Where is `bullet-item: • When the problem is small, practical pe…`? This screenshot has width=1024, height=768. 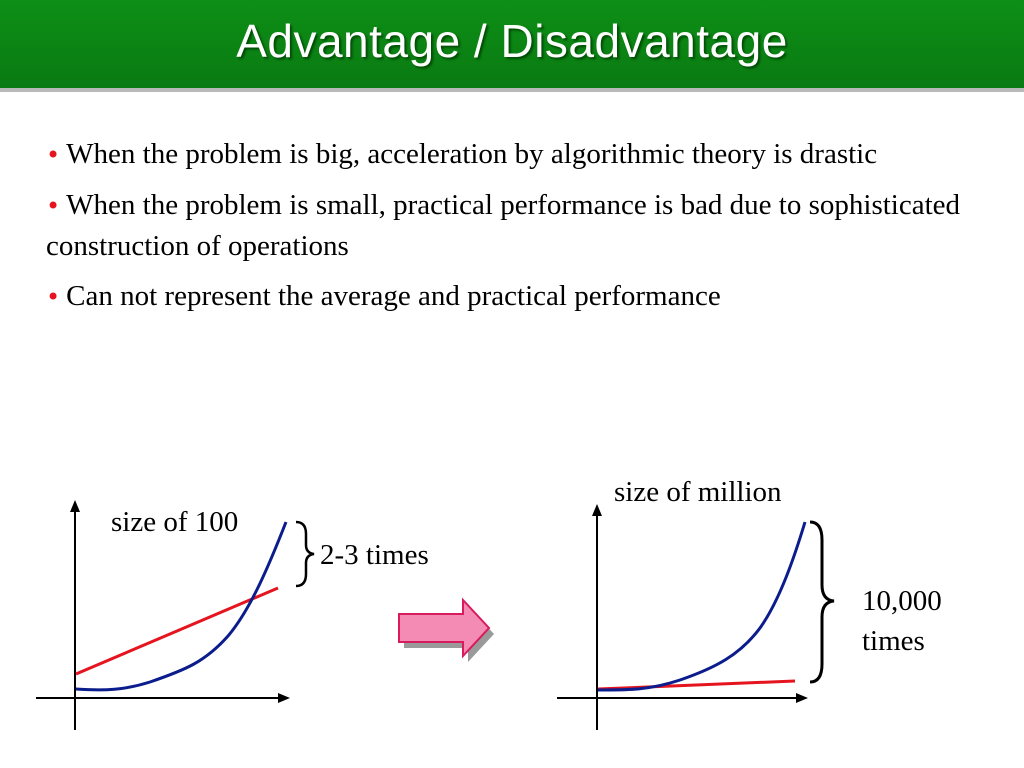
bullet-item: • When the problem is small, practical pe… is located at coordinates (516, 225).